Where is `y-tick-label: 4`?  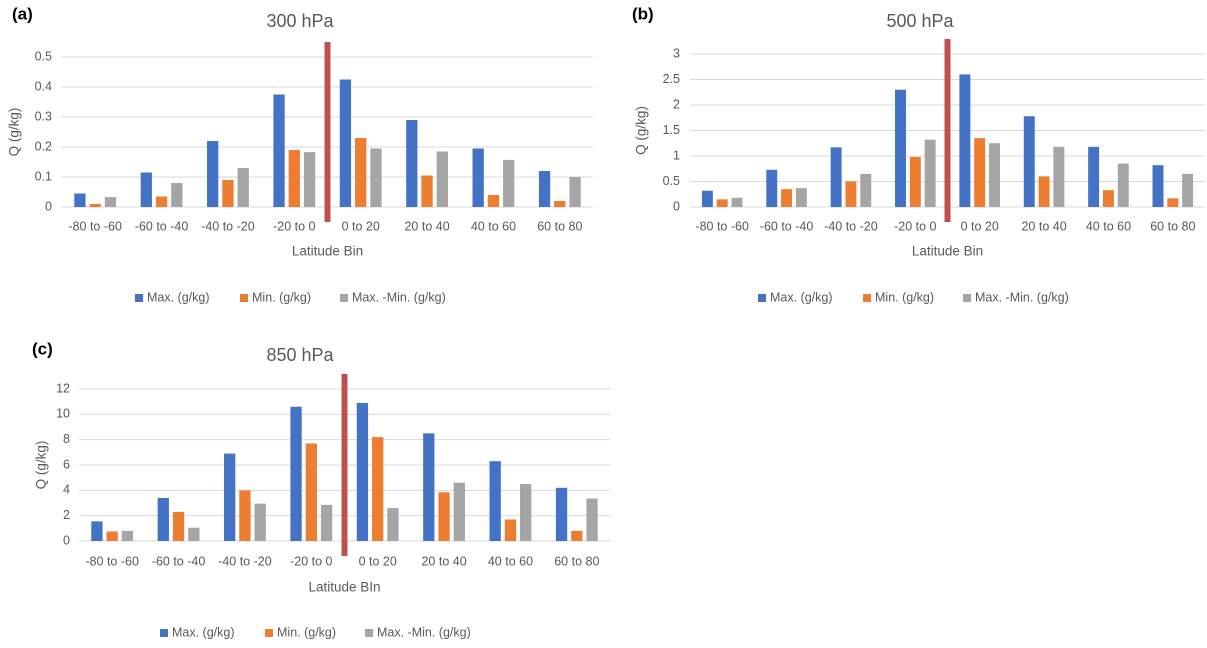
y-tick-label: 4 is located at coordinates (66, 490).